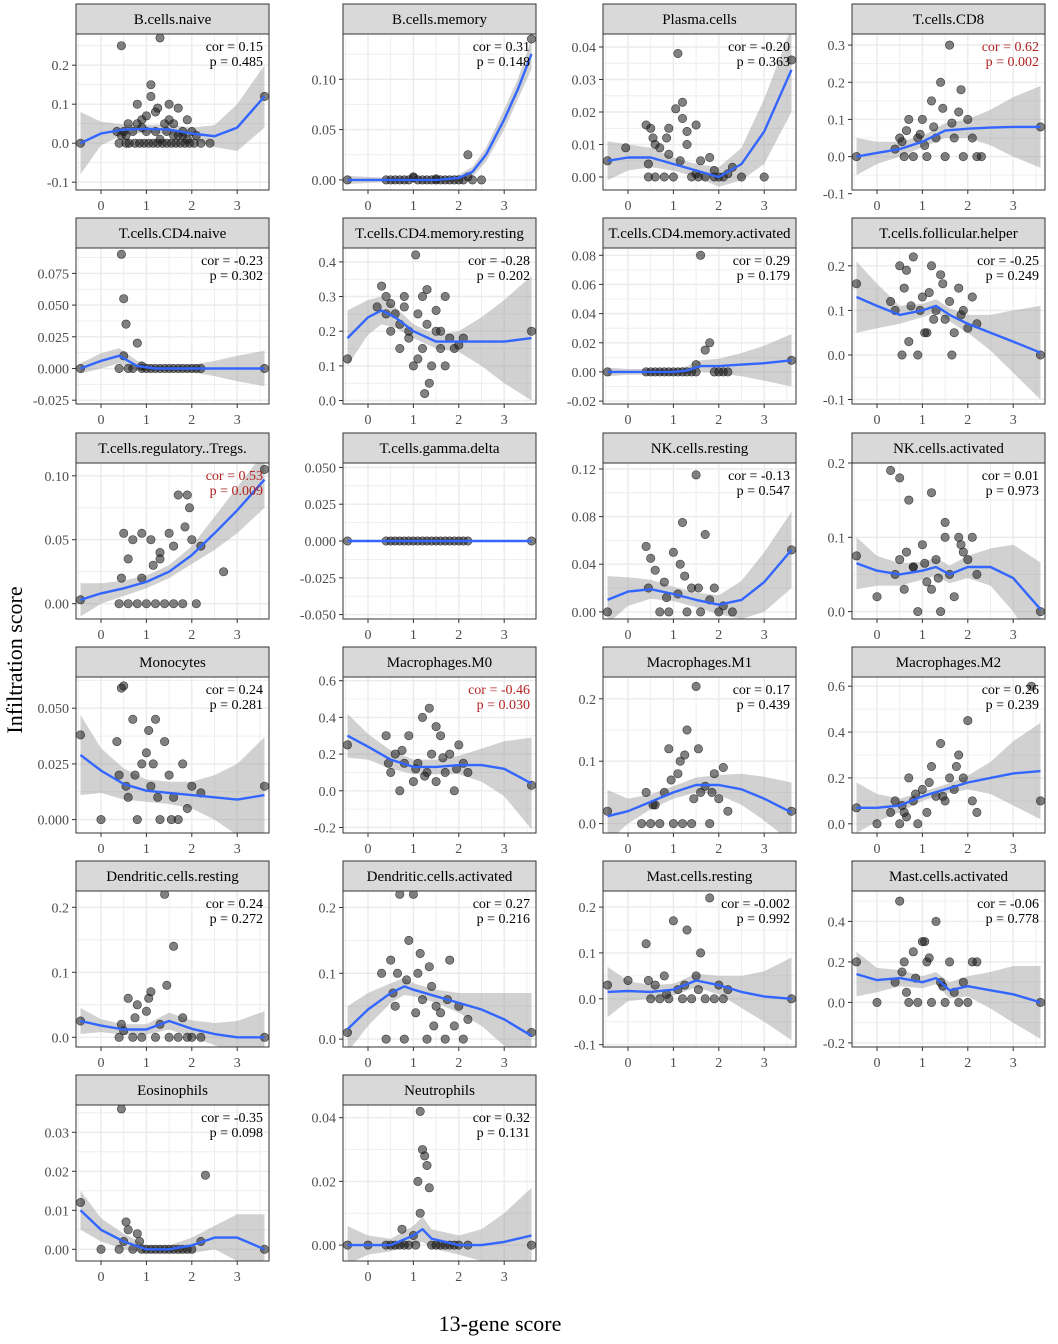 Image resolution: width=1058 pixels, height=1344 pixels. I want to click on y-tick-label: 0.050, so click(54, 709).